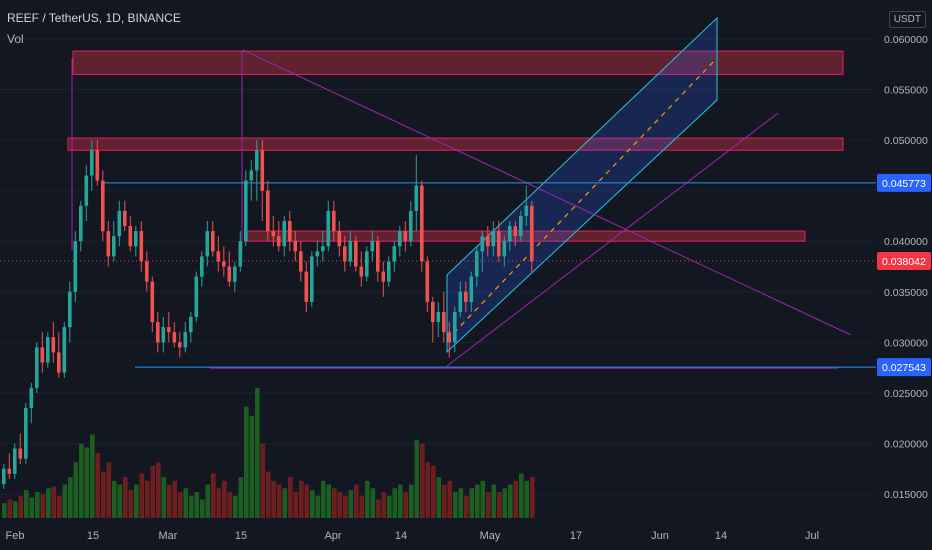 Image resolution: width=932 pixels, height=550 pixels. What do you see at coordinates (268, 453) in the screenshot?
I see `volume-bars` at bounding box center [268, 453].